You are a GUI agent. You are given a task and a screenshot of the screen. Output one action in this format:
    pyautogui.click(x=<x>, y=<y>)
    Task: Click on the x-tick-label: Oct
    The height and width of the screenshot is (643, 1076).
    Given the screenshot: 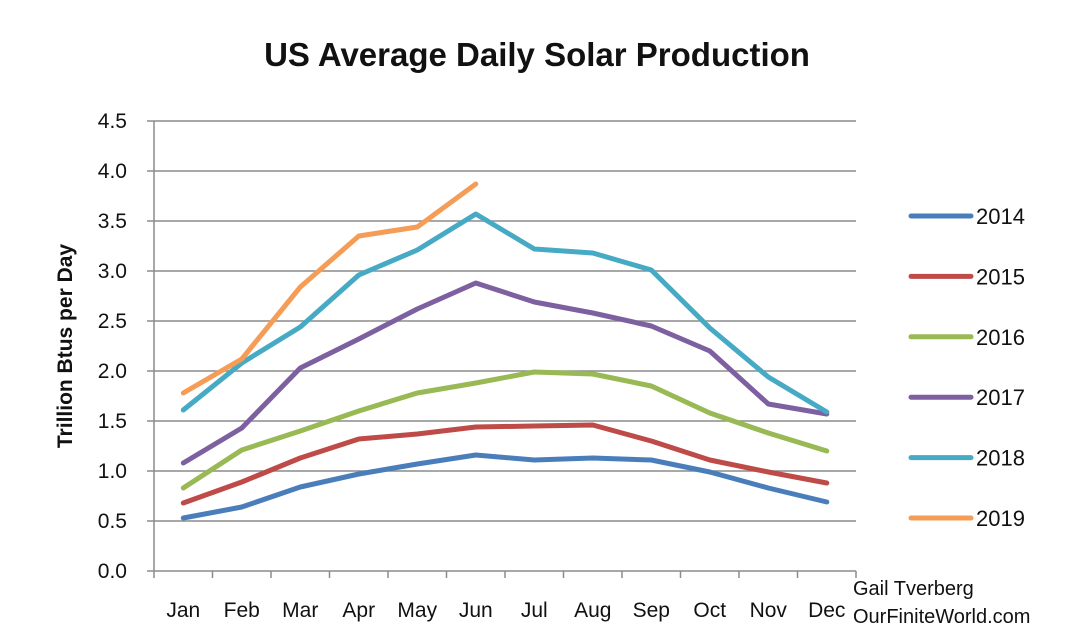 What is the action you would take?
    pyautogui.click(x=709, y=610)
    